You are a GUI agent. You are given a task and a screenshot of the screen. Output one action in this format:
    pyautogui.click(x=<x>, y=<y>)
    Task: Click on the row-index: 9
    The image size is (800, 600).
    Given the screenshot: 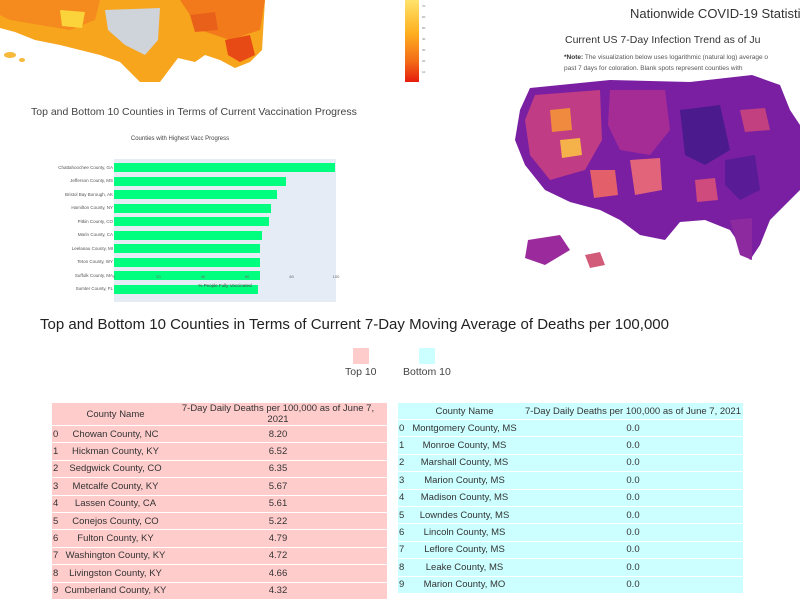 What is the action you would take?
    pyautogui.click(x=402, y=585)
    